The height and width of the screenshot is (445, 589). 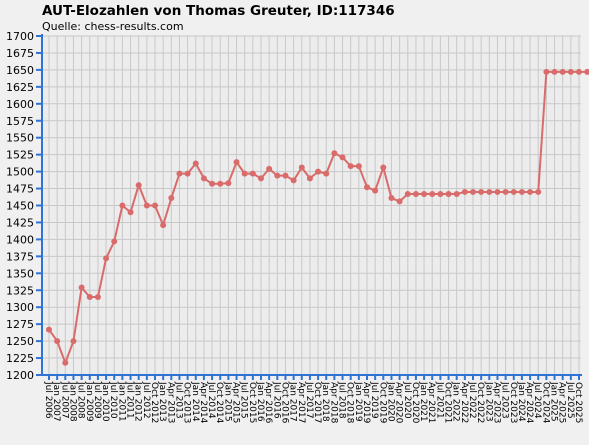 What do you see at coordinates (20, 256) in the screenshot?
I see `y-tick-label: 1375` at bounding box center [20, 256].